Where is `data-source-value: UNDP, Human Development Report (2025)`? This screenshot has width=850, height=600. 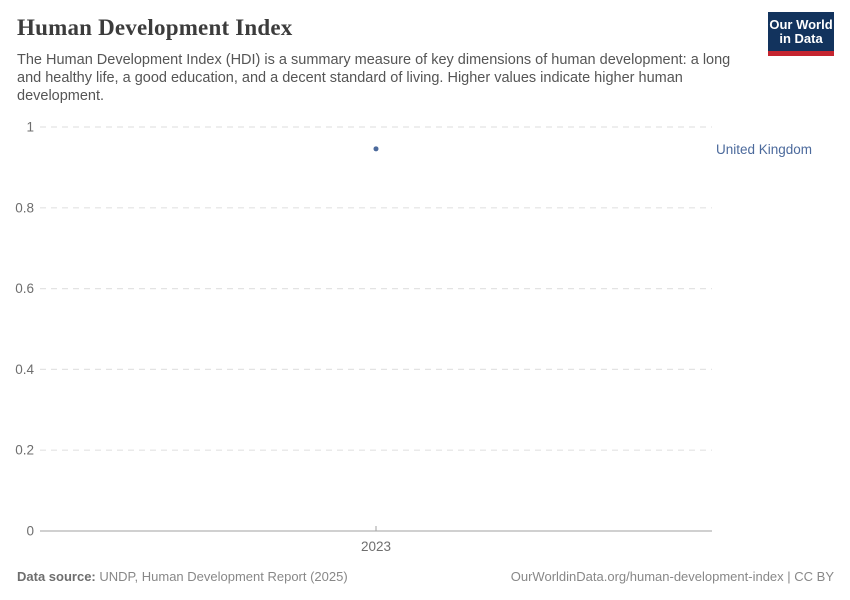
data-source-value: UNDP, Human Development Report (2025) is located at coordinates (221, 576).